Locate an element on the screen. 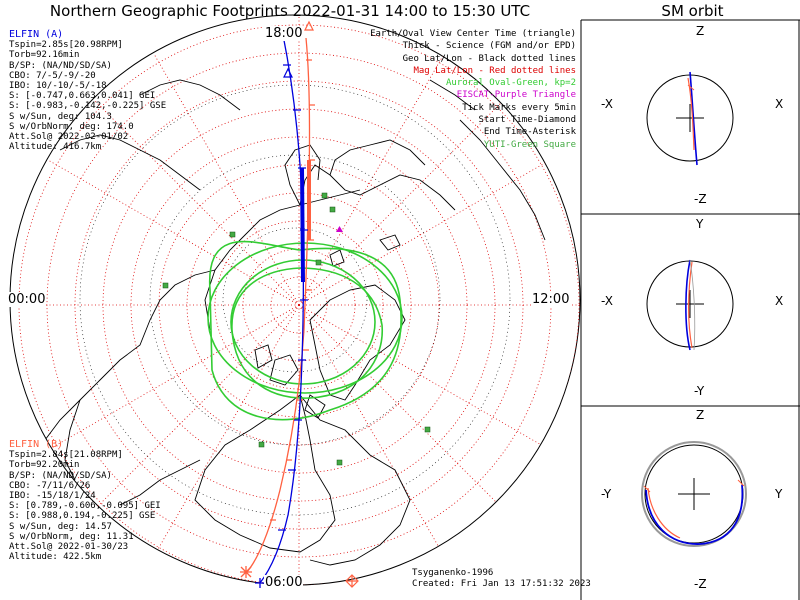 The image size is (800, 600). elfin-b-line: S: [0.988,0.194,-0.225] GSE is located at coordinates (82, 516).